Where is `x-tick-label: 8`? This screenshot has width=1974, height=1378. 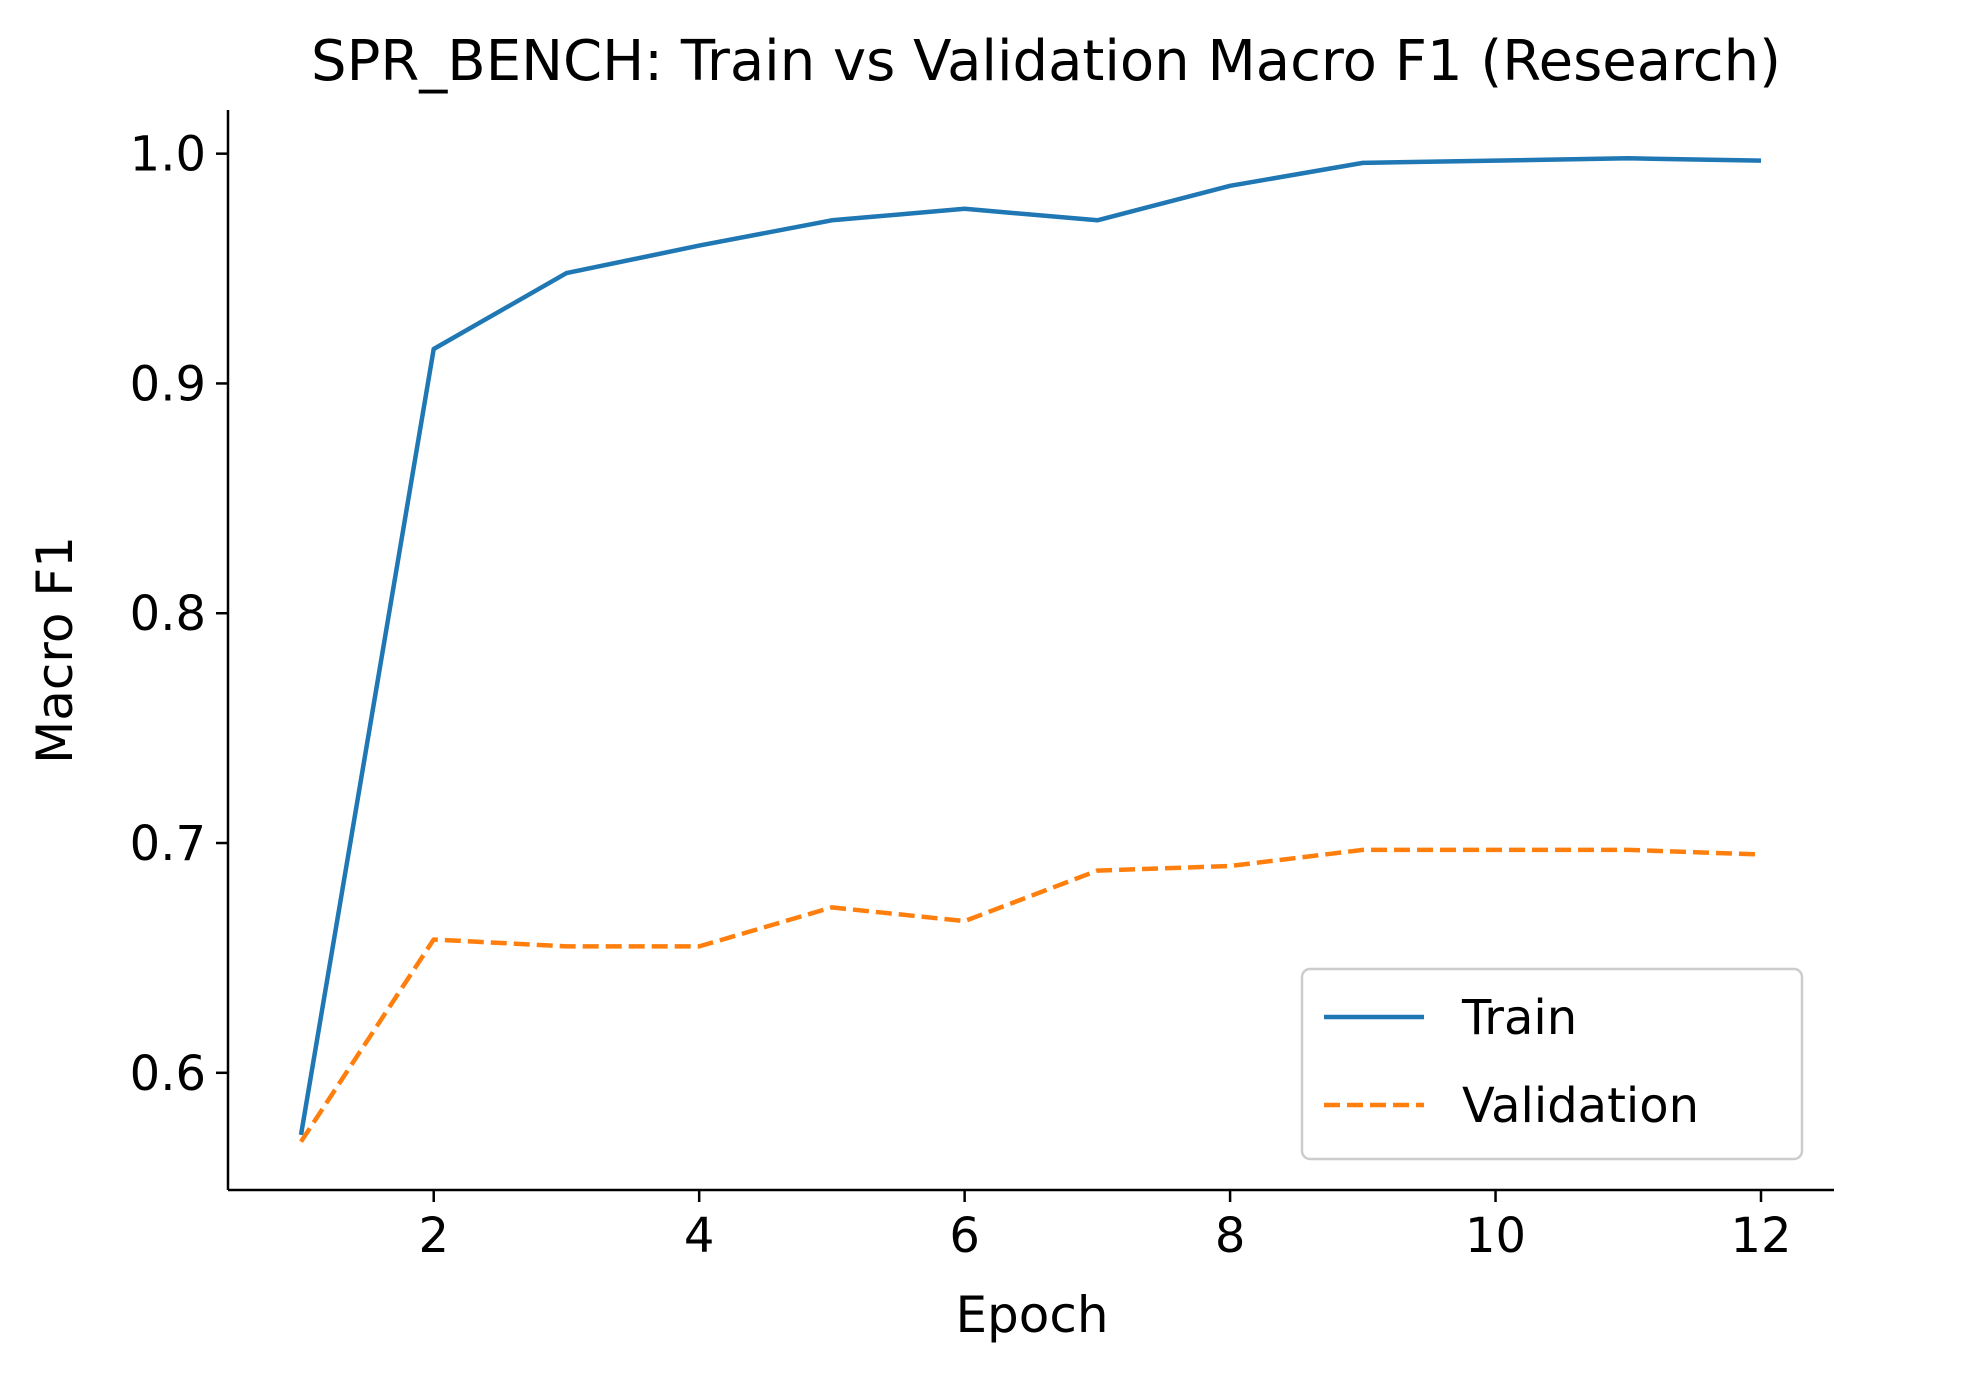 x-tick-label: 8 is located at coordinates (1230, 1236).